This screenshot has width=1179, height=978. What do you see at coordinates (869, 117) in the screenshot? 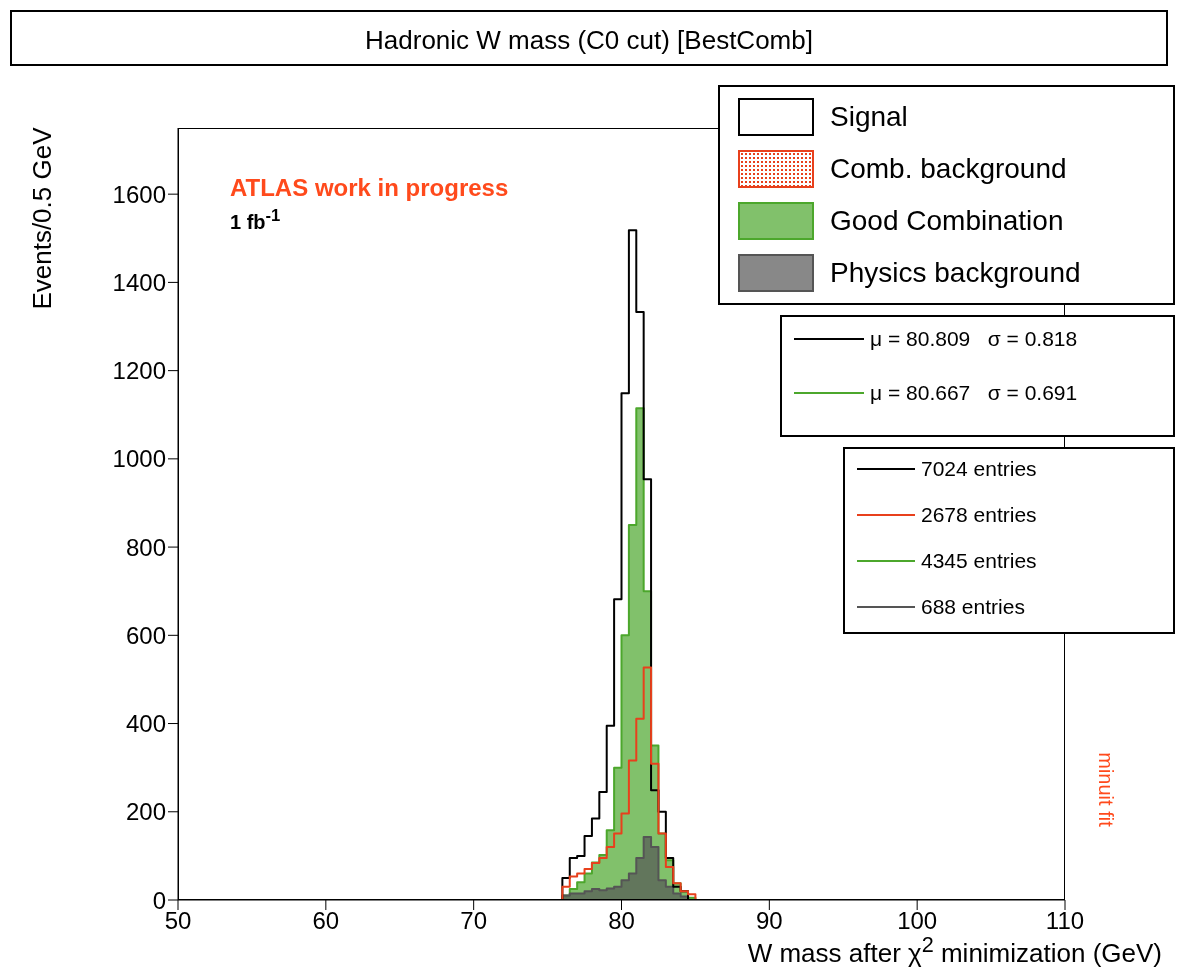
I see `legend-label: Signal` at bounding box center [869, 117].